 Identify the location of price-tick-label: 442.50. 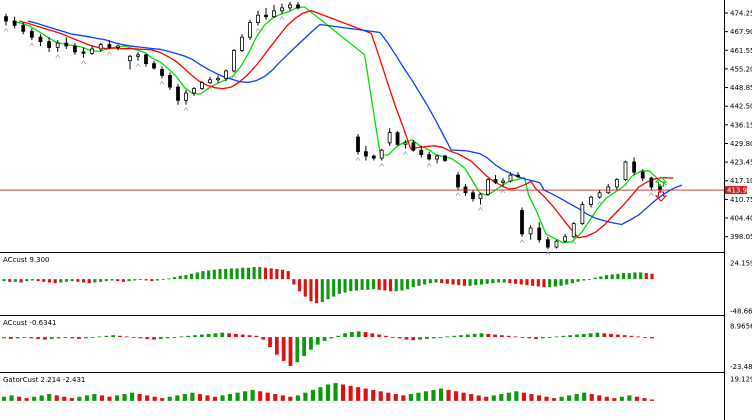
(741, 107).